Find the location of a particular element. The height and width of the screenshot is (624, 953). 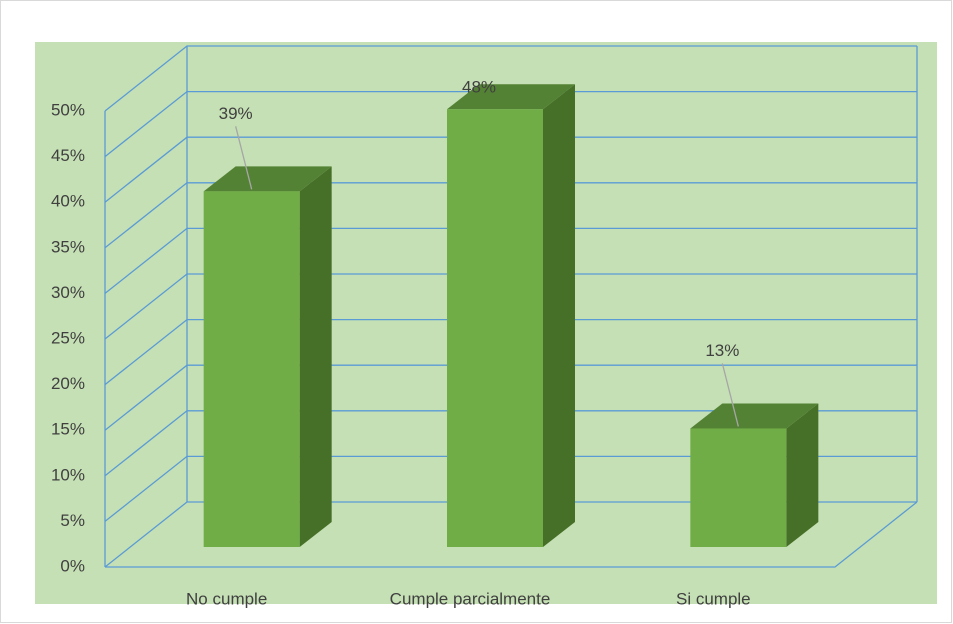

y-tick-label: 0% is located at coordinates (72, 565).